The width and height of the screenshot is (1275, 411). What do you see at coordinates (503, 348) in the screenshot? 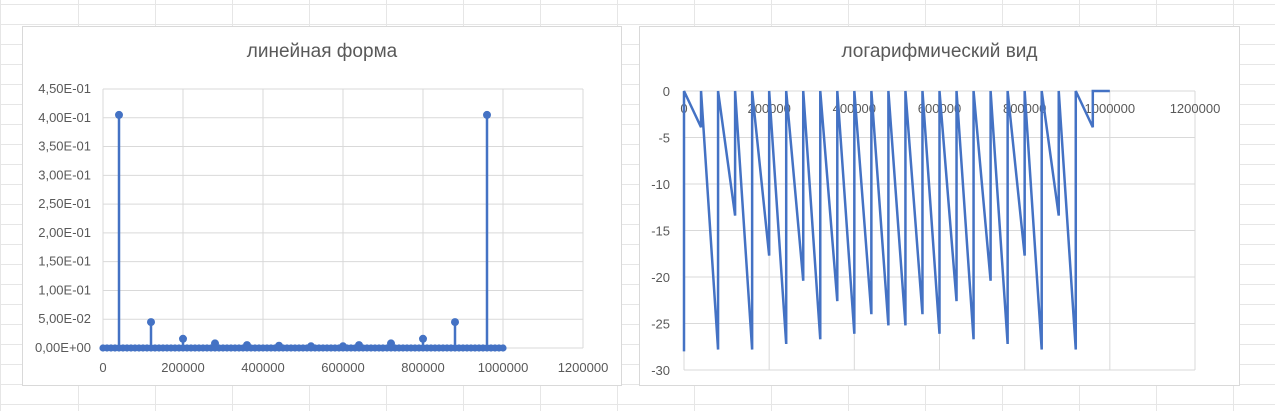
I see `baseline-data-point` at bounding box center [503, 348].